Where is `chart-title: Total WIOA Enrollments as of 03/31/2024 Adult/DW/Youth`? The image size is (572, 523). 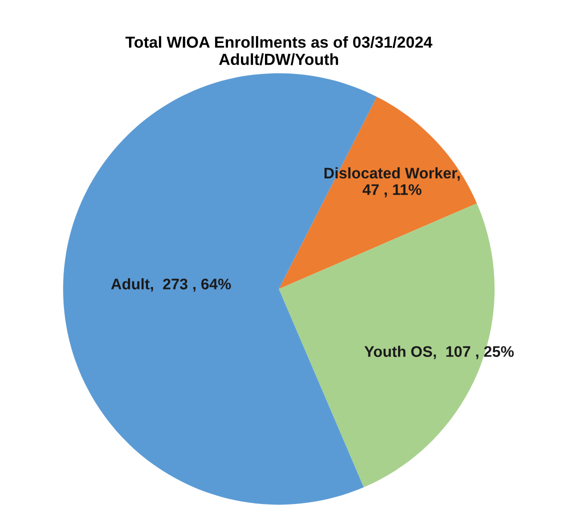
chart-title: Total WIOA Enrollments as of 03/31/2024 Adult/DW/Youth is located at coordinates (278, 51).